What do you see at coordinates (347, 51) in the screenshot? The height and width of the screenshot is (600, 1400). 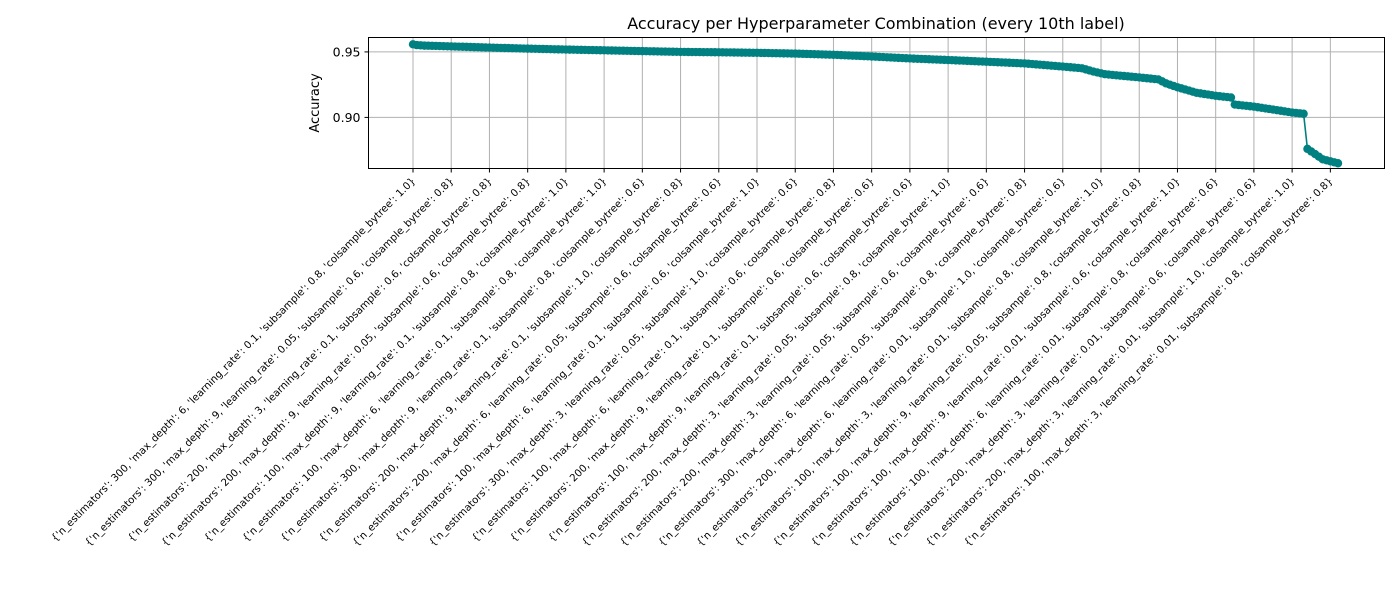 I see `y-tick-label: 0.95` at bounding box center [347, 51].